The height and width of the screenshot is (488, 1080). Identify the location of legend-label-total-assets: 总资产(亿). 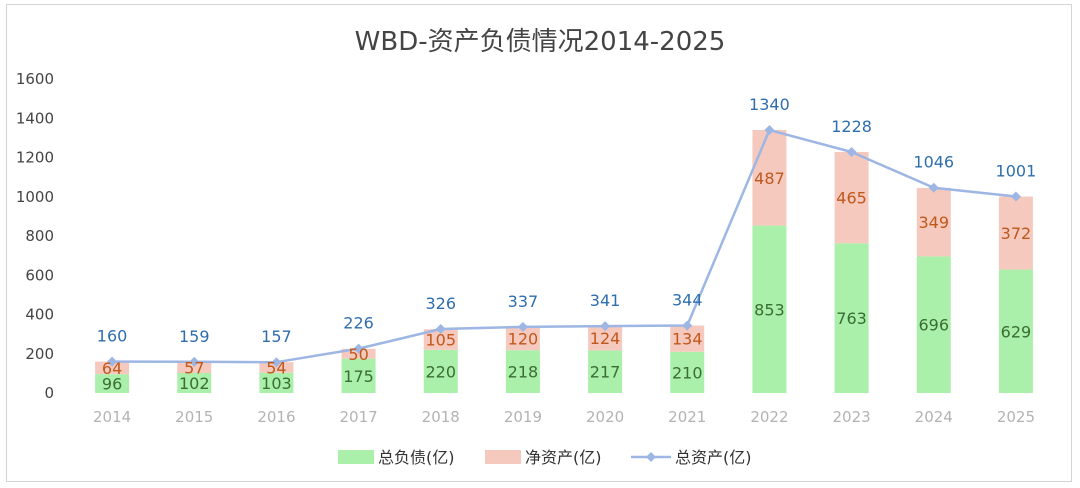
(713, 457).